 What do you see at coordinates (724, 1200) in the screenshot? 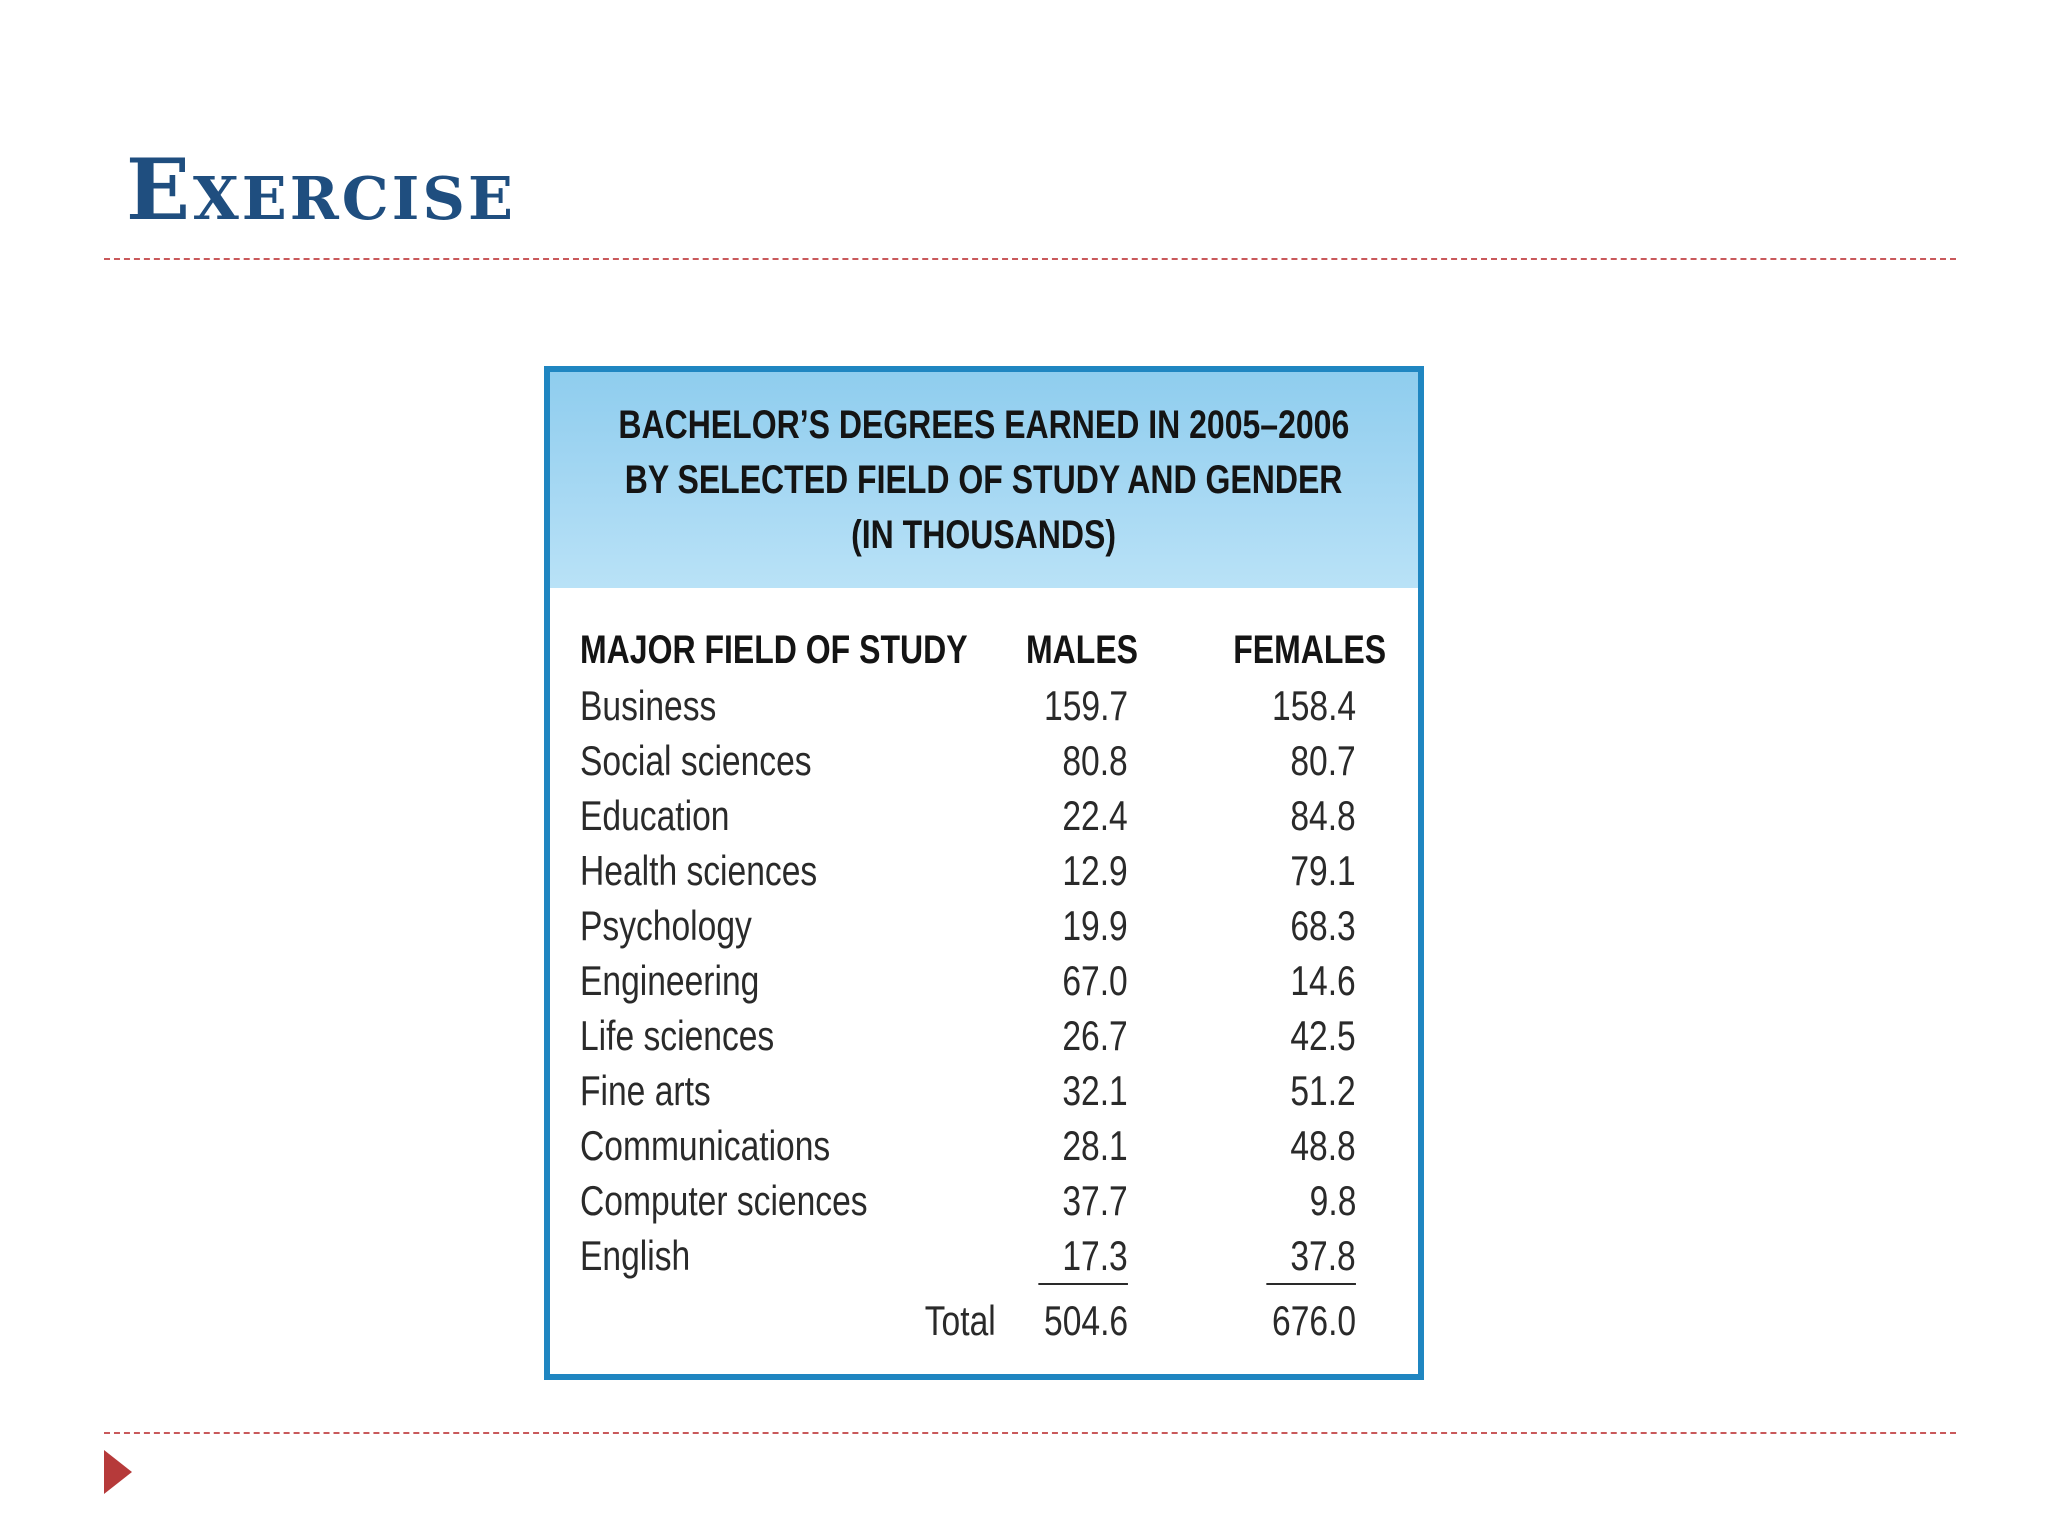
I see `field-cell: Computer sciences` at bounding box center [724, 1200].